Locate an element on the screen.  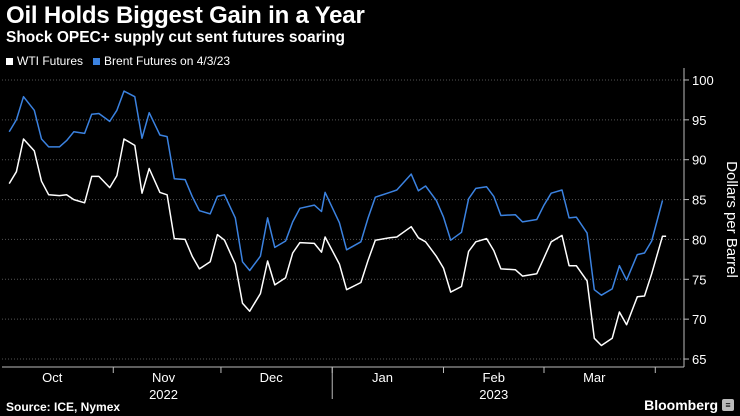
legend-label-brent: Brent Futures on 4/3/23 is located at coordinates (167, 61).